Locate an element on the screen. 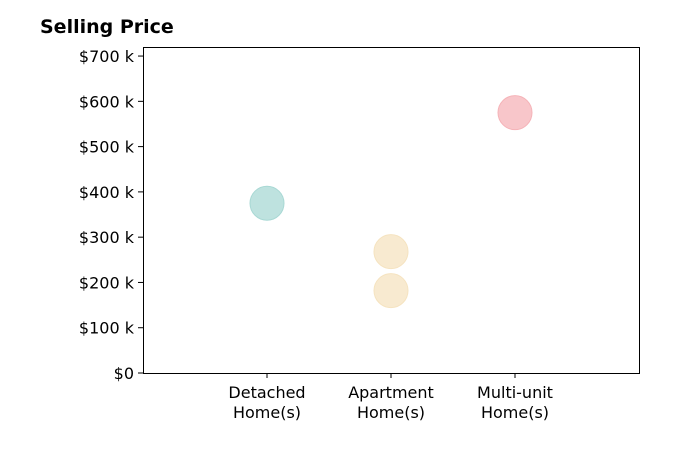 Image resolution: width=679 pixels, height=462 pixels. y-tick-label: $0 is located at coordinates (124, 373).